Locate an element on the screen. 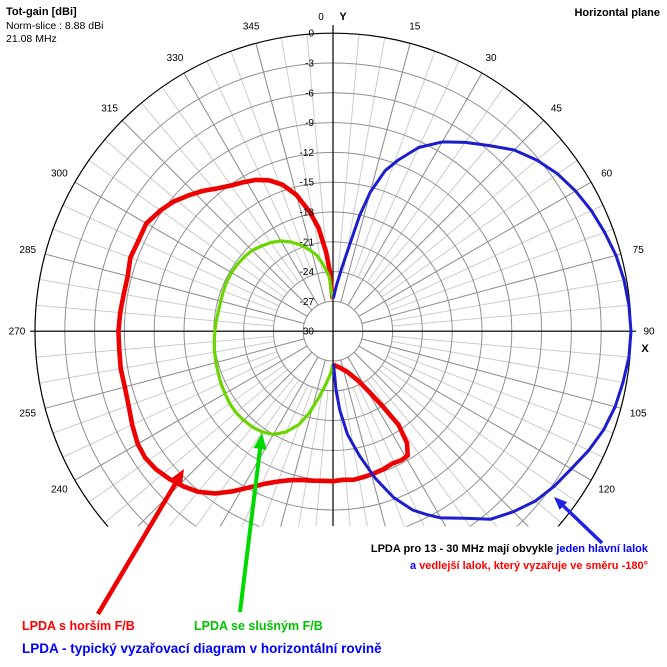 This screenshot has width=667, height=667. angle-label-255: 255 is located at coordinates (27, 413).